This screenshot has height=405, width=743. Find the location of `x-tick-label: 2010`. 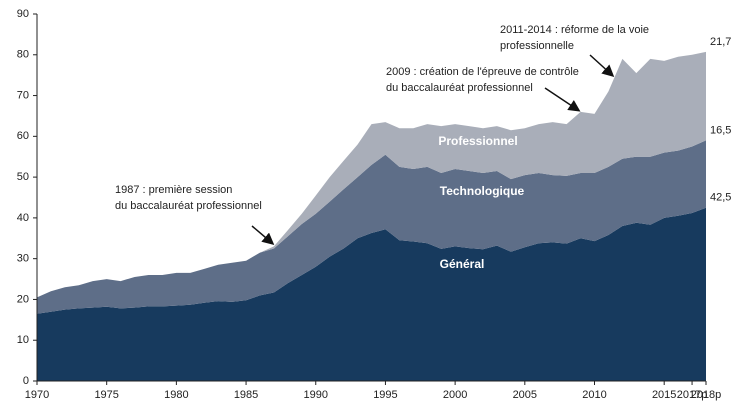

x-tick-label: 2010 is located at coordinates (594, 395).